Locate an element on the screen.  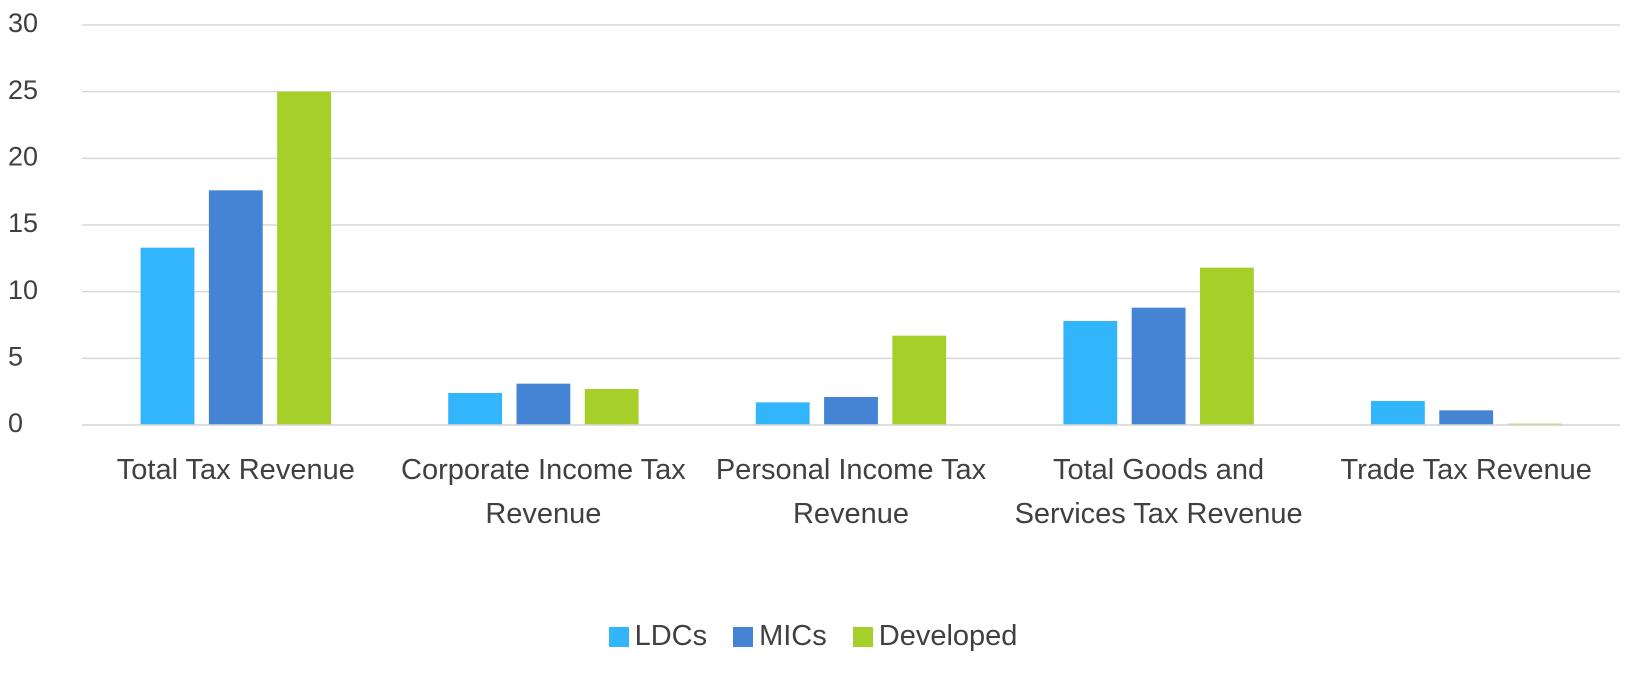
y-tick-label: 25 is located at coordinates (23, 90).